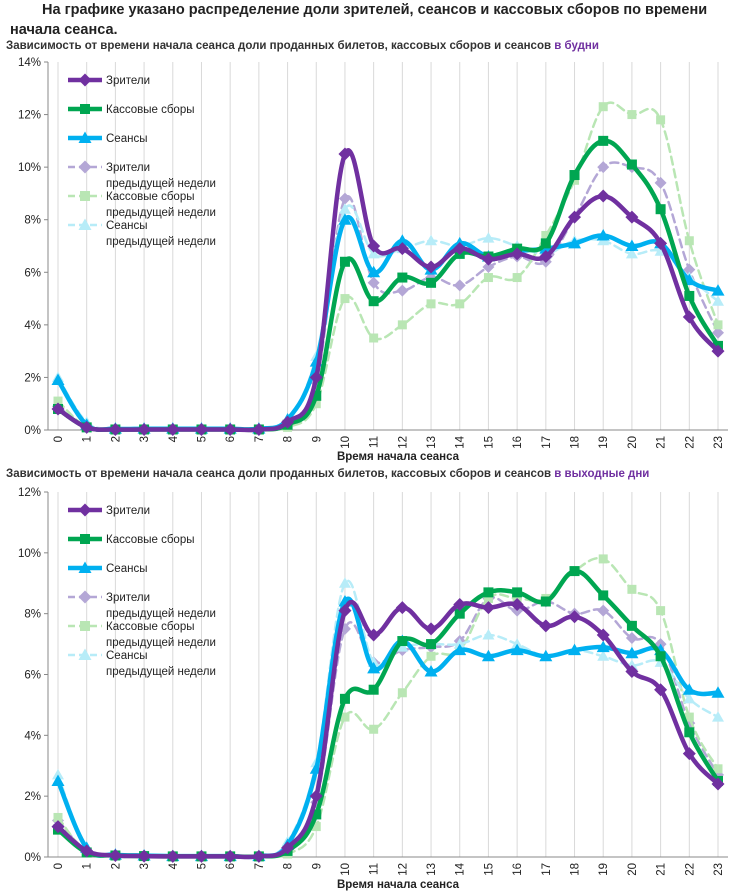 This screenshot has height=891, width=736. Describe the element at coordinates (432, 869) in the screenshot. I see `weekend-x-tick-label: 13` at that location.